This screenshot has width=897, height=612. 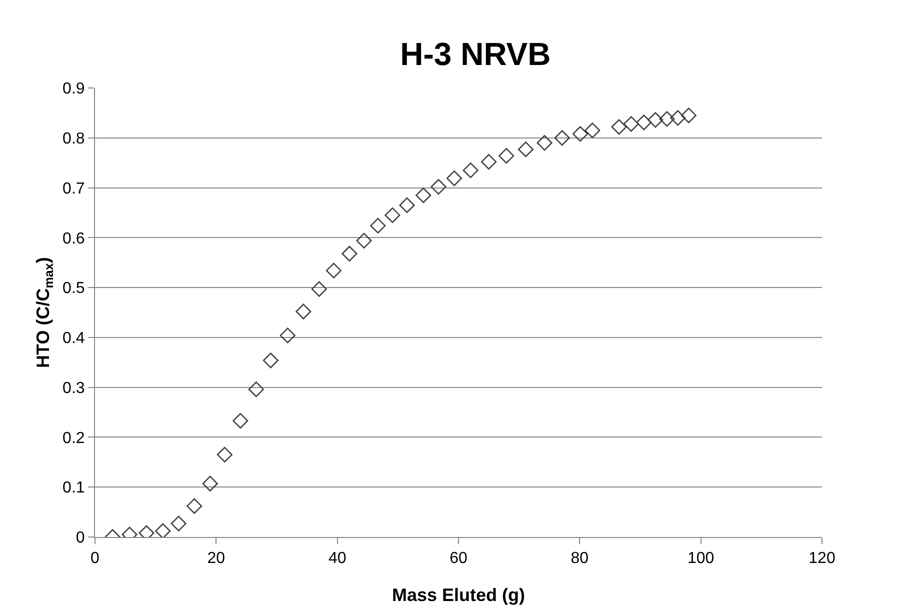 What do you see at coordinates (700, 559) in the screenshot?
I see `x-tick-label: 100` at bounding box center [700, 559].